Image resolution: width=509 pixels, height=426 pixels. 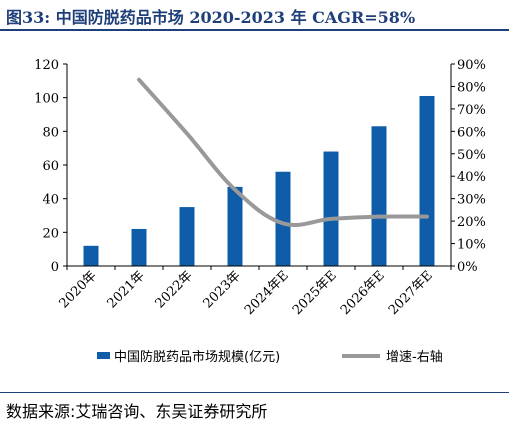 What do you see at coordinates (471, 222) in the screenshot?
I see `right-tick-label: 20%` at bounding box center [471, 222].